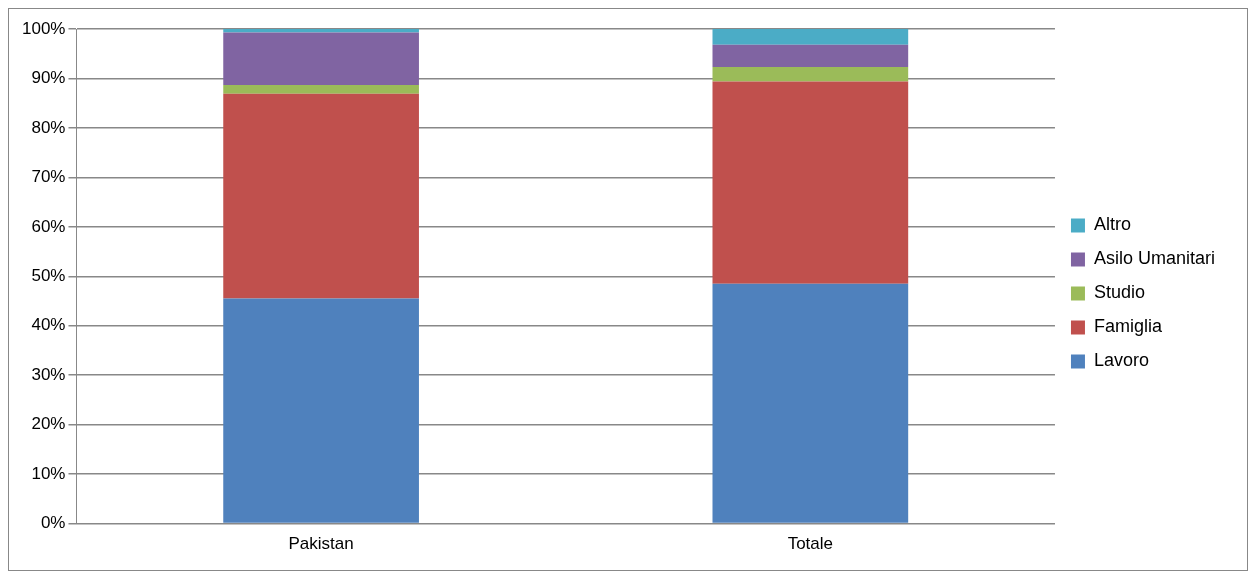 This screenshot has height=581, width=1258. Describe the element at coordinates (48, 127) in the screenshot. I see `y-tick-label: 80%` at that location.